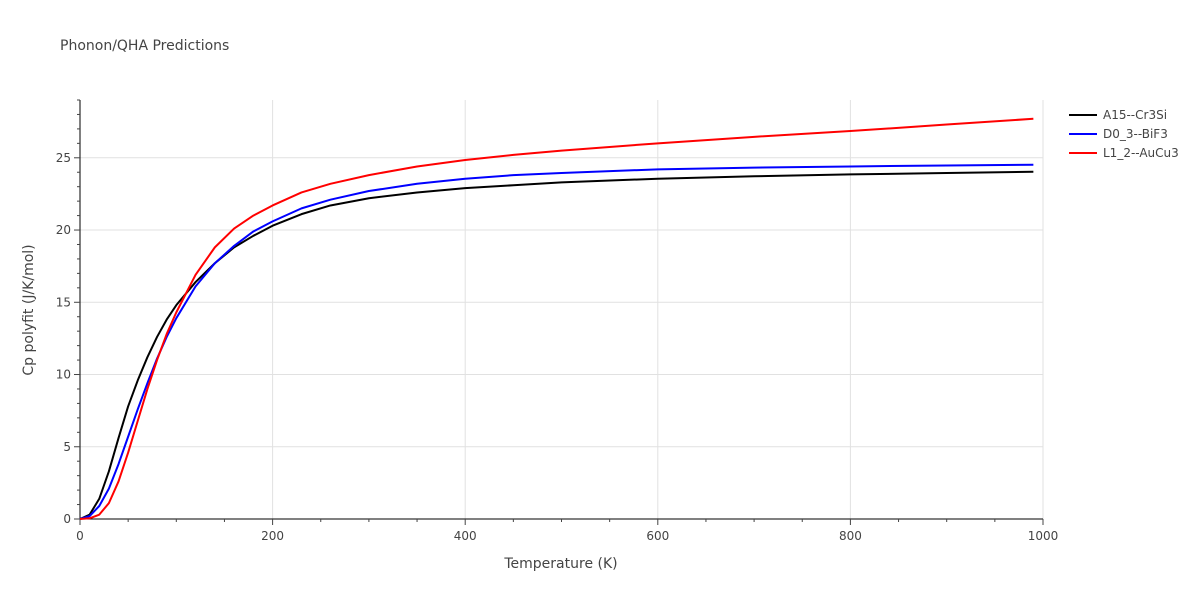 Image resolution: width=1200 pixels, height=604 pixels. I want to click on legend-label: A15--Cr3Si, so click(1135, 115).